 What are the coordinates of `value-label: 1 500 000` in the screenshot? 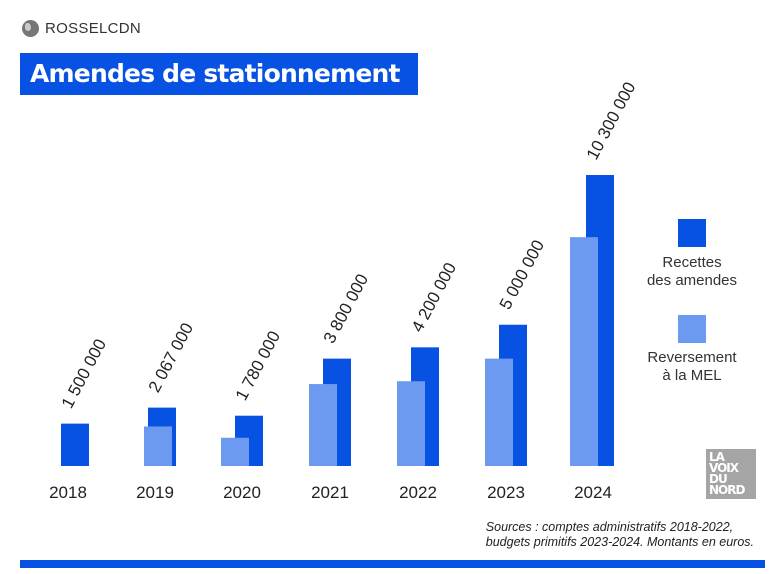 It's located at (84, 374).